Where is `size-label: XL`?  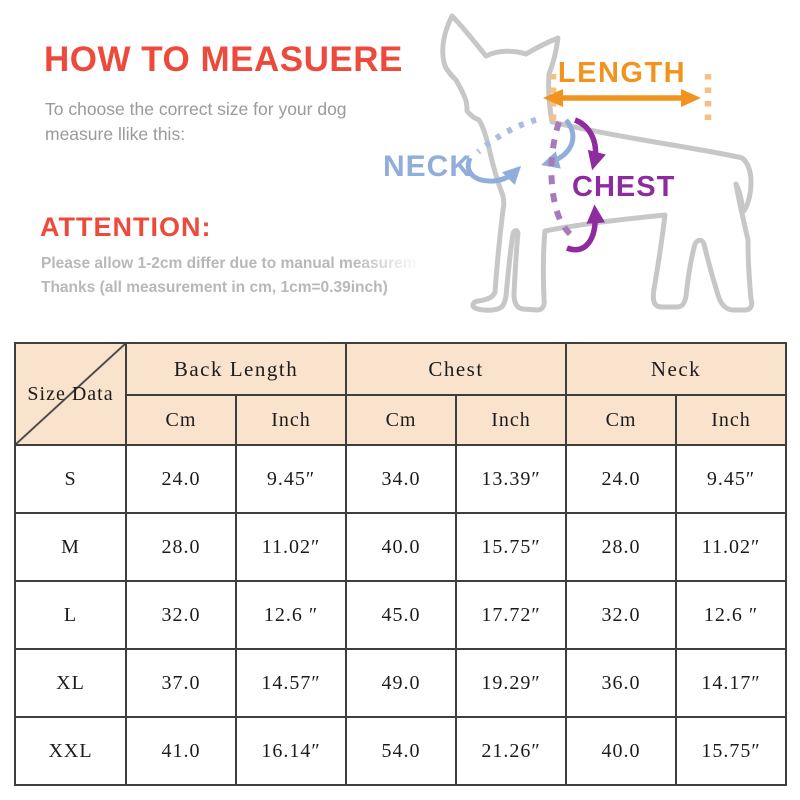
size-label: XL is located at coordinates (70, 683).